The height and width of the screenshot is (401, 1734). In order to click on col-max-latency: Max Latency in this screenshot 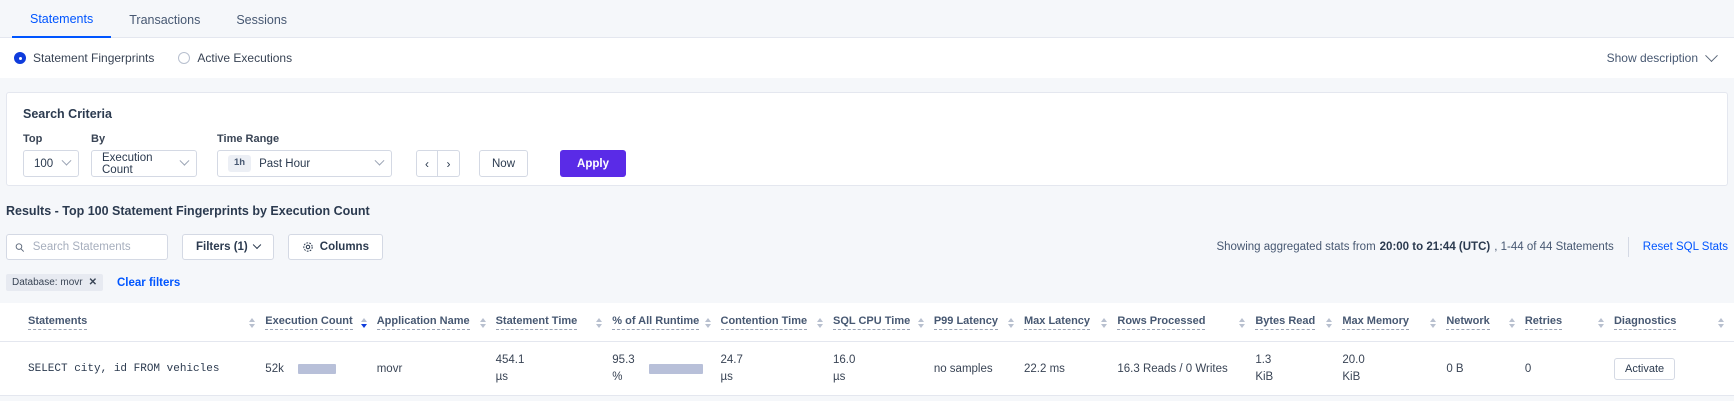, I will do `click(1071, 322)`.